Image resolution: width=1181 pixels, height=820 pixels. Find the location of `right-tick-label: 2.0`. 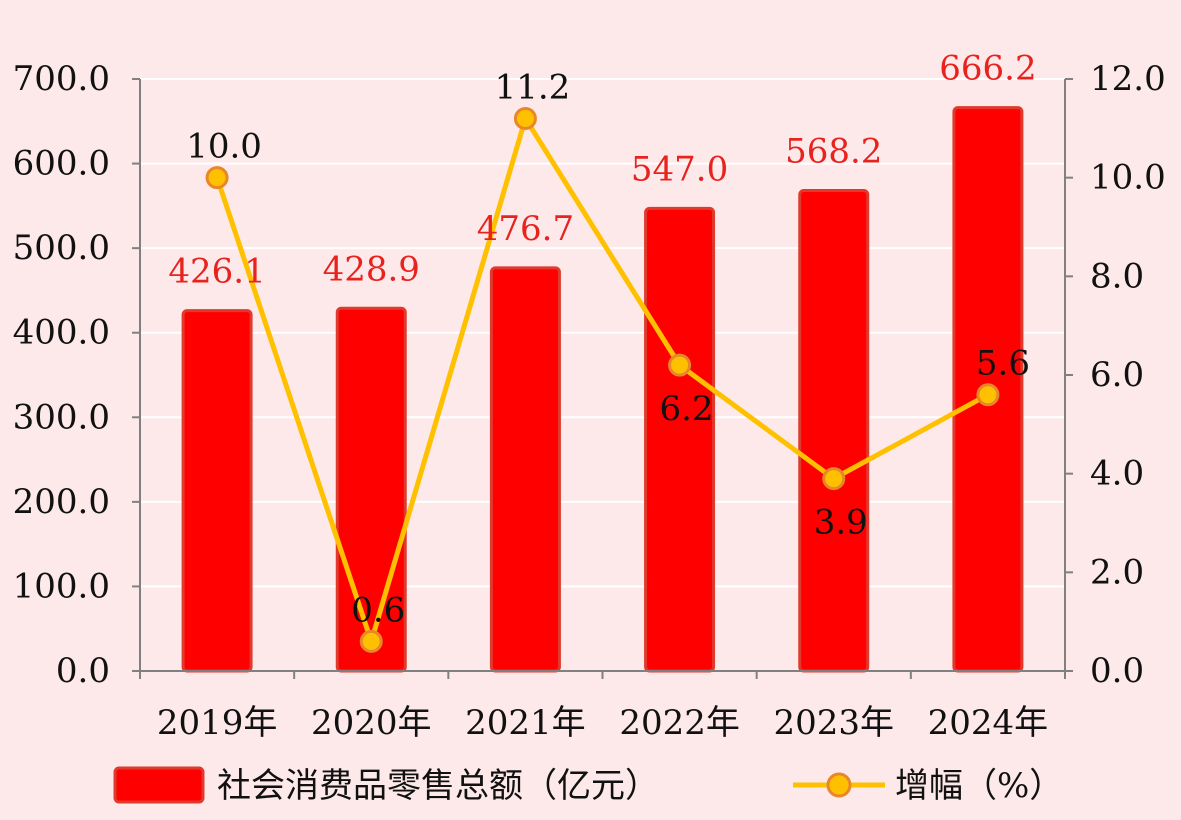

right-tick-label: 2.0 is located at coordinates (1117, 572).